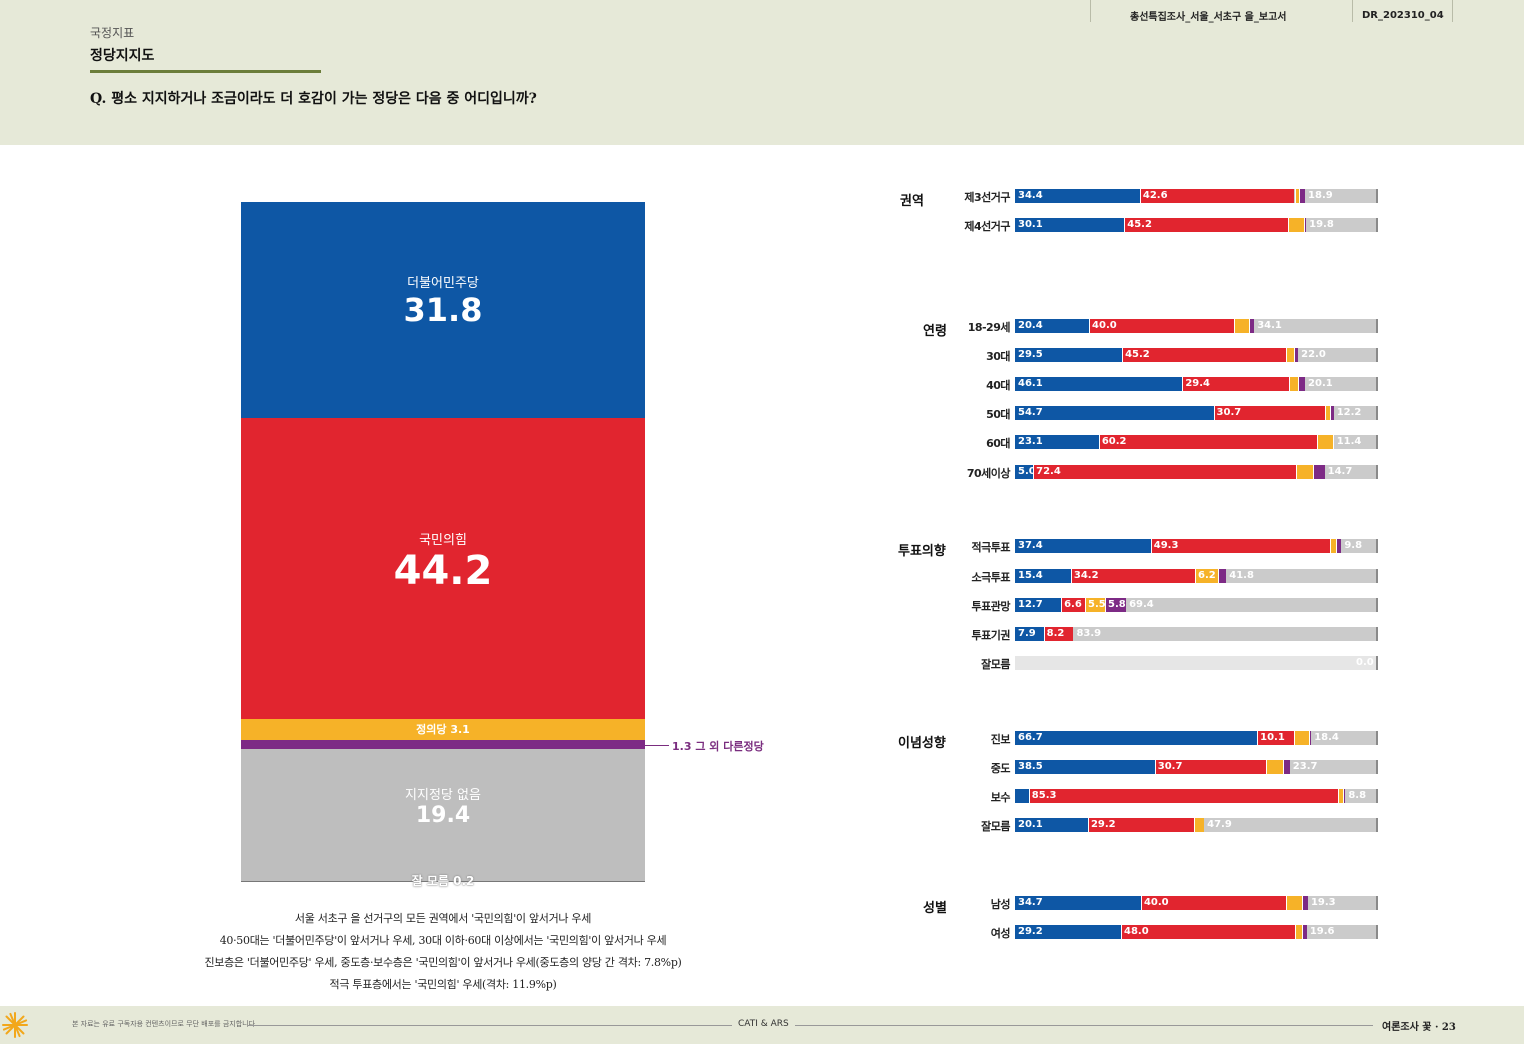  I want to click on no-party-value-label: 19.4, so click(443, 815).